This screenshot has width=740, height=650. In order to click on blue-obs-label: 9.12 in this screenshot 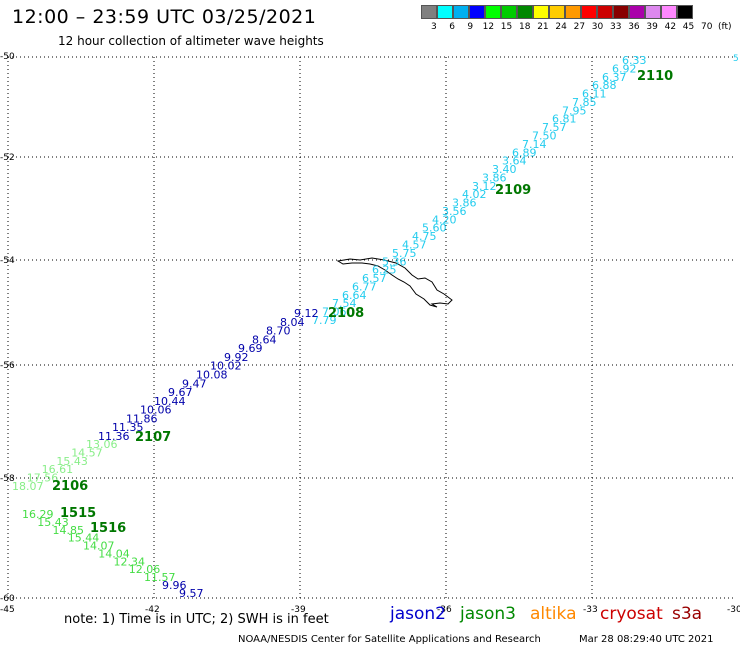, I will do `click(306, 313)`.